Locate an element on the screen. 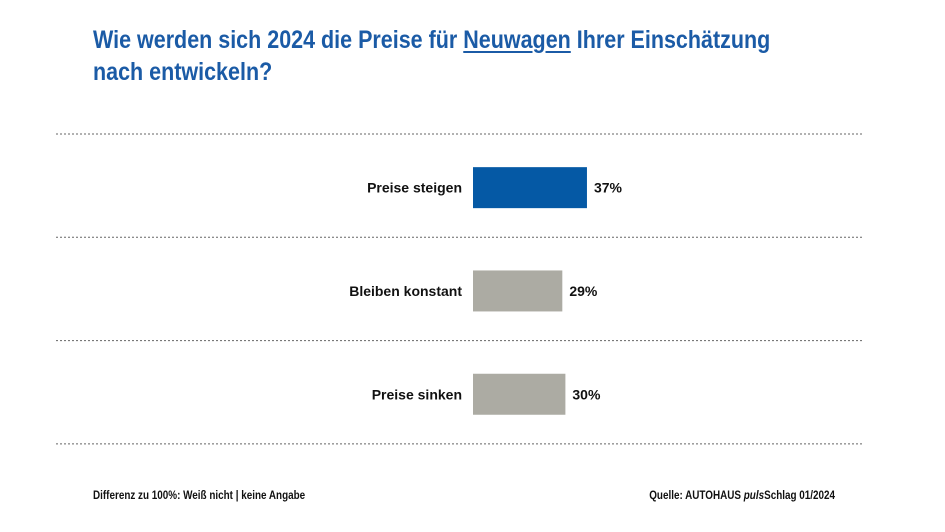 This screenshot has height=532, width=945. value-label: 37% is located at coordinates (608, 188).